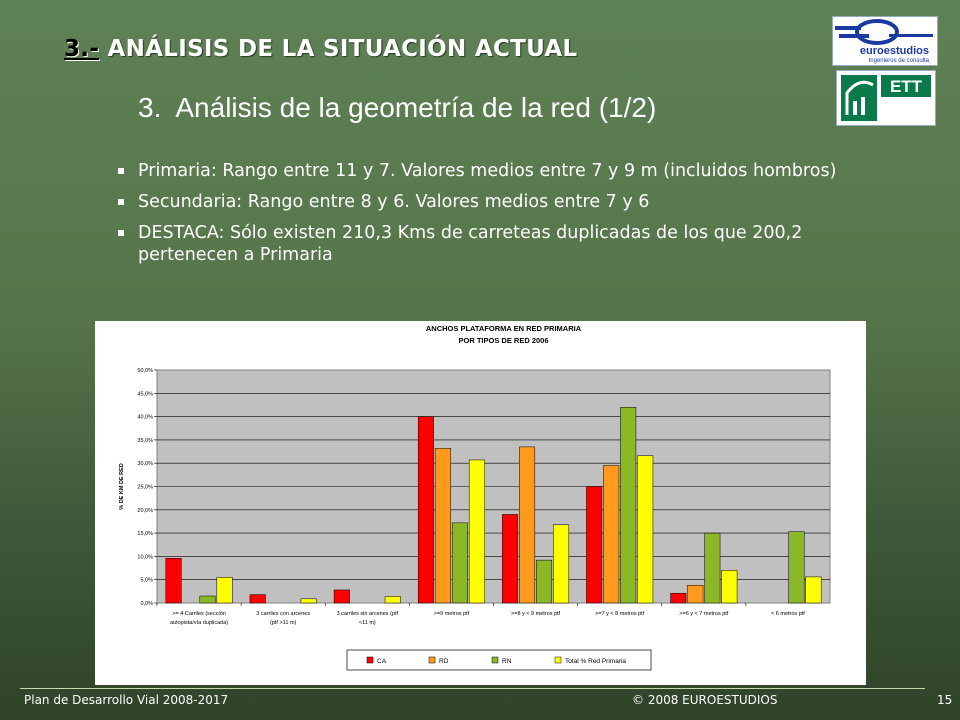 Image resolution: width=960 pixels, height=720 pixels. What do you see at coordinates (342, 49) in the screenshot?
I see `section-title-text: ANÁLISIS DE LA SITUACIÓN ACTUAL` at bounding box center [342, 49].